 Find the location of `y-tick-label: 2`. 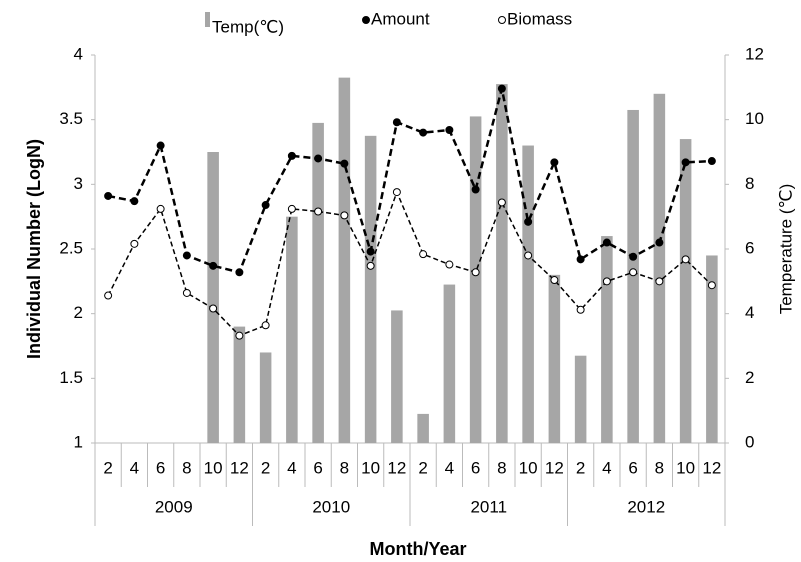

y-tick-label: 2 is located at coordinates (78, 312).